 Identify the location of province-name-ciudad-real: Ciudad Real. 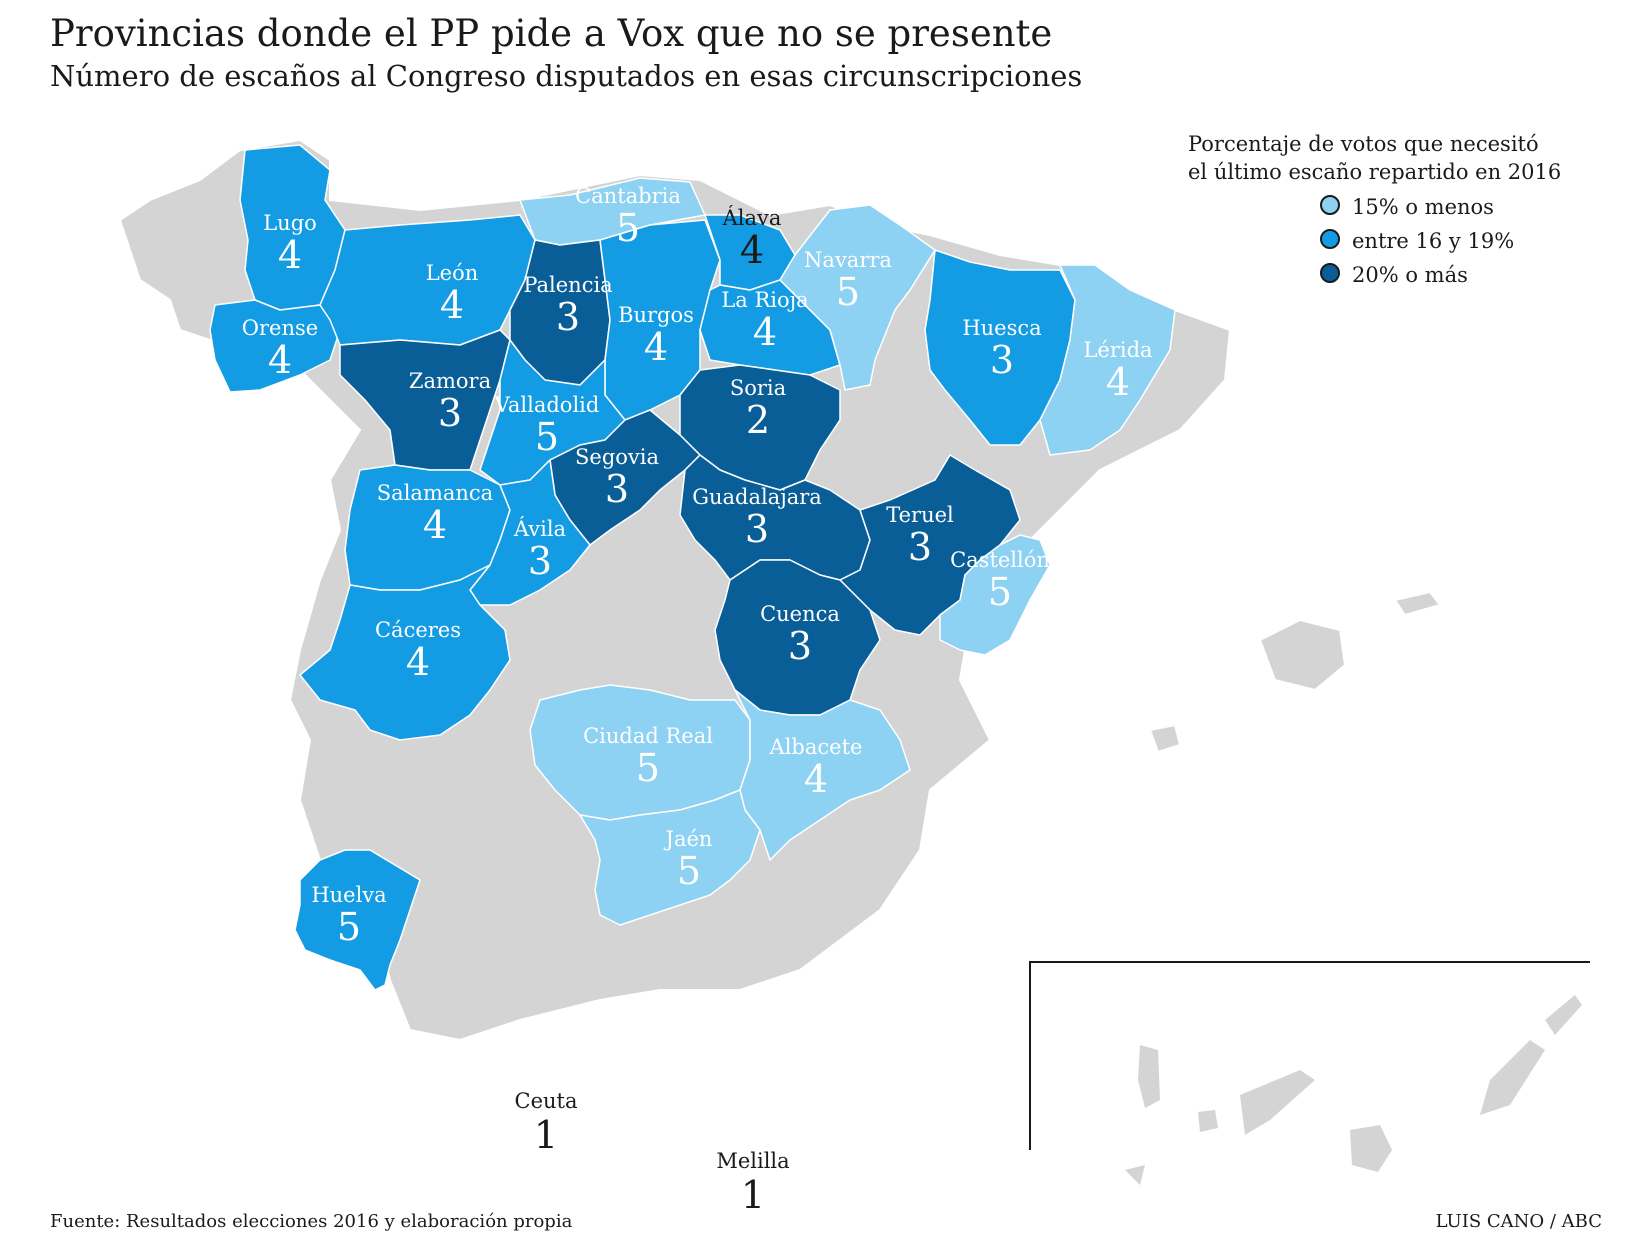
(648, 736).